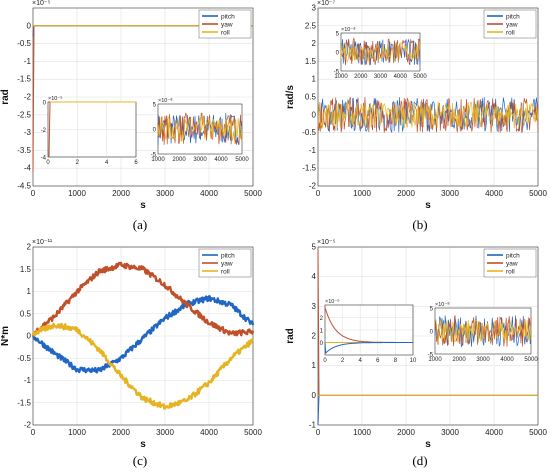 The height and width of the screenshot is (475, 550). What do you see at coordinates (225, 32) in the screenshot?
I see `a-legend-label-roll: roll` at bounding box center [225, 32].